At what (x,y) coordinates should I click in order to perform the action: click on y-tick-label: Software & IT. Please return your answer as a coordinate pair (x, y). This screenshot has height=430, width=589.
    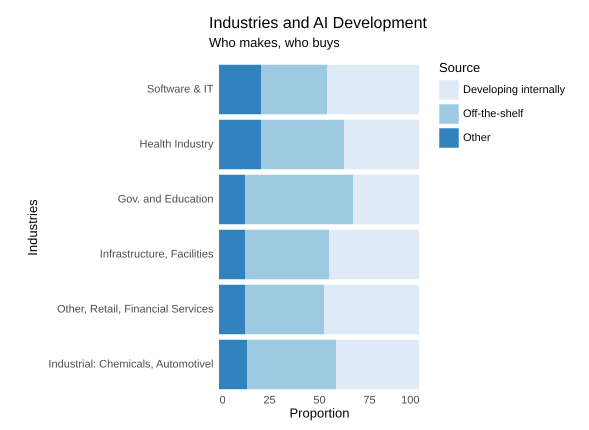
    Looking at the image, I should click on (180, 90).